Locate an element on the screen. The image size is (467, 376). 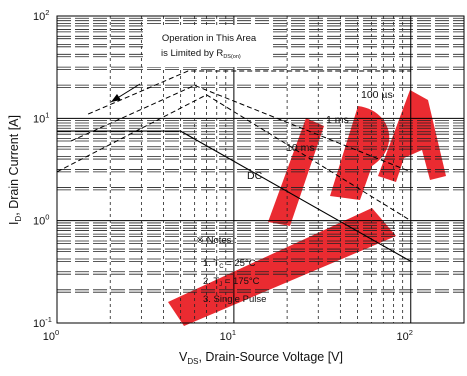
y-tick-label: 10⁻¹ is located at coordinates (42, 322).